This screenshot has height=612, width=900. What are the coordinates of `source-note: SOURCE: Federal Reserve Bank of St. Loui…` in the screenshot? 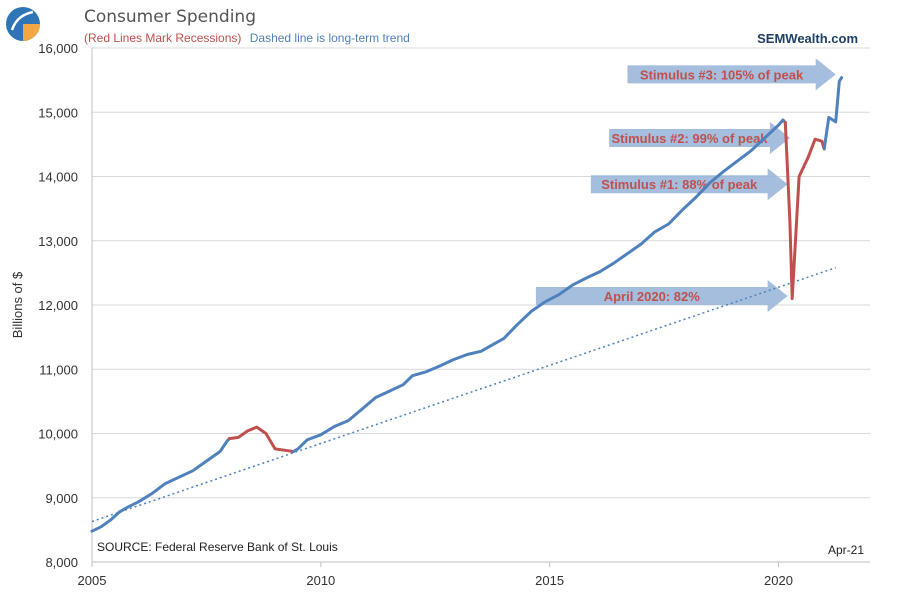 It's located at (217, 547).